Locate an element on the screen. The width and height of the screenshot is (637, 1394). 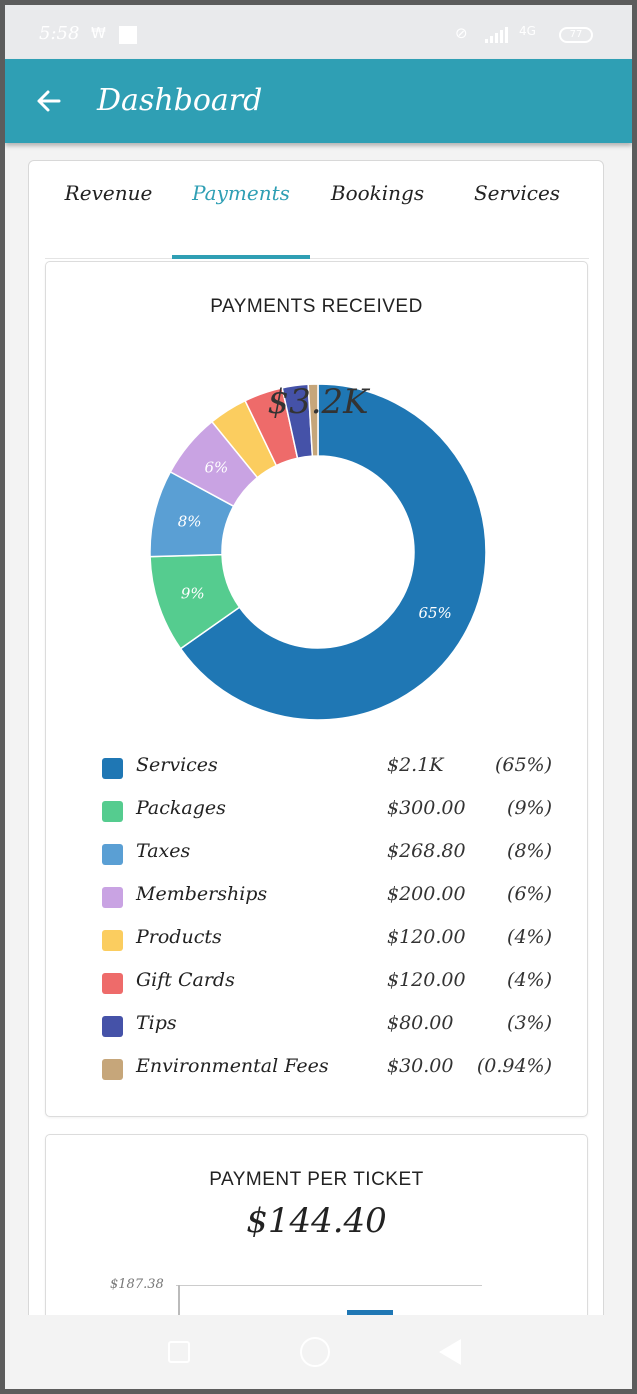
back-button is located at coordinates (49, 101).